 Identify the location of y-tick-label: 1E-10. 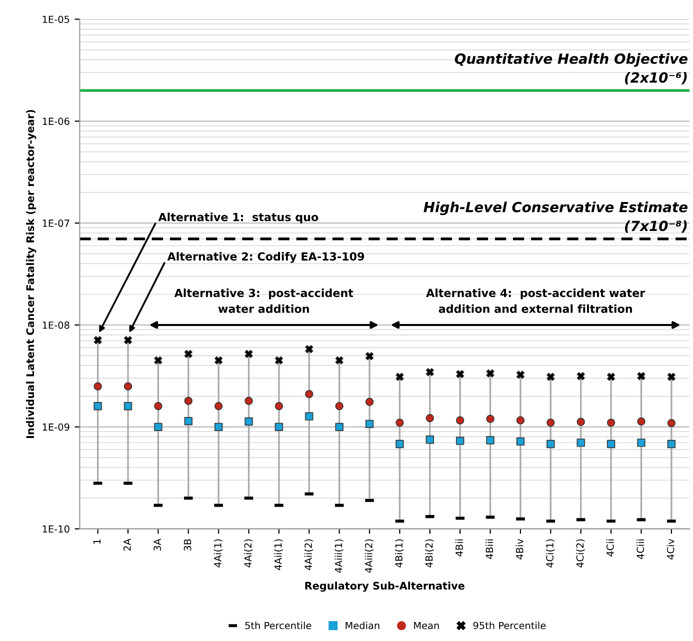
(56, 529).